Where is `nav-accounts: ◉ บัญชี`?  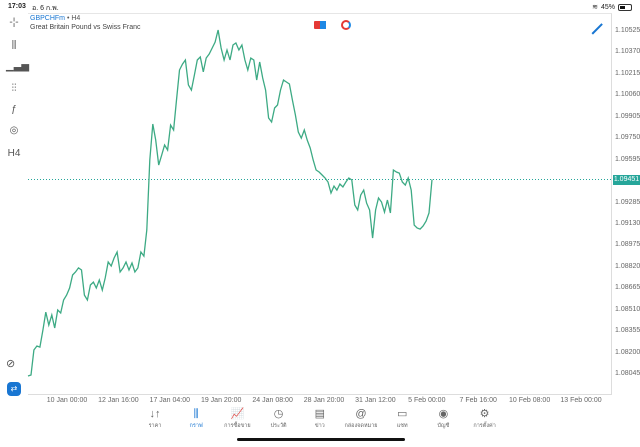 nav-accounts: ◉ บัญชี is located at coordinates (443, 418).